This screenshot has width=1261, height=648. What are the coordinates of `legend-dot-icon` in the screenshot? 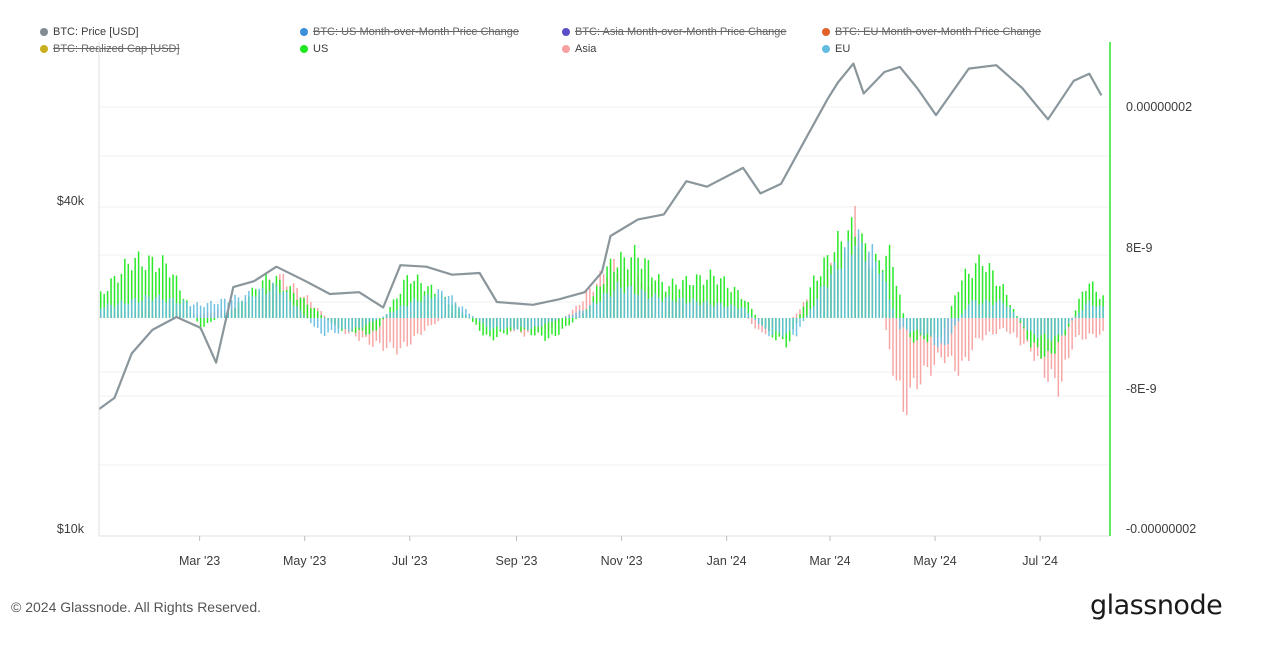 It's located at (826, 32).